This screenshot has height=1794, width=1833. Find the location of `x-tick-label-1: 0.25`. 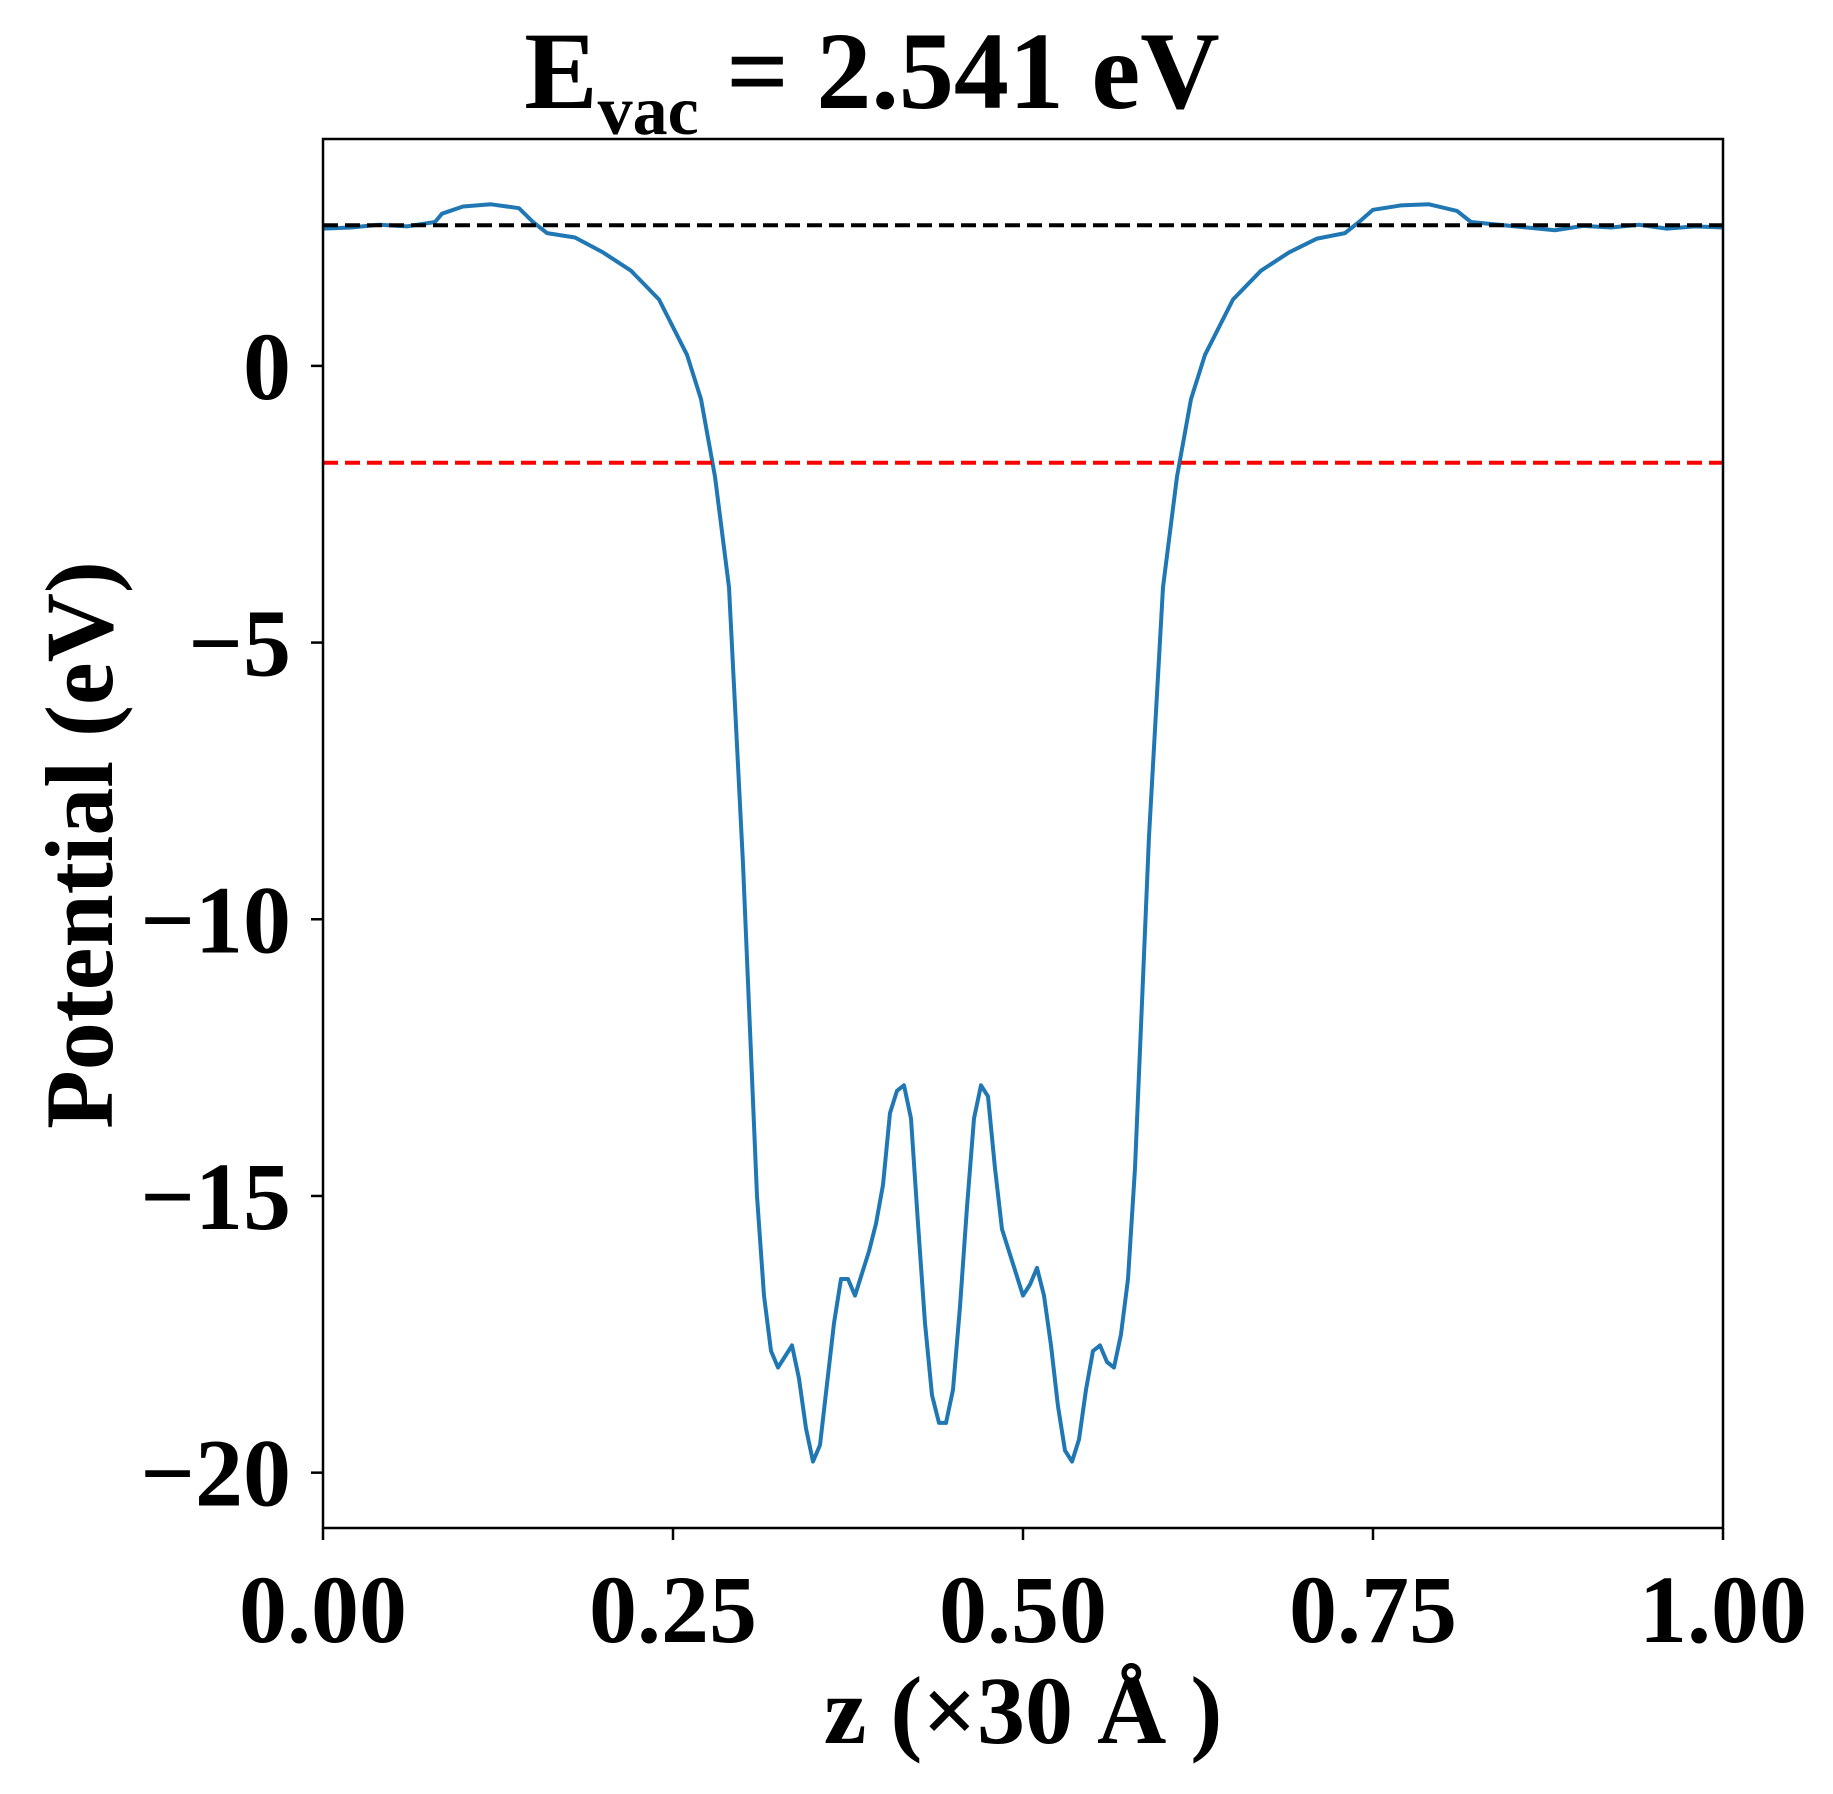

x-tick-label-1: 0.25 is located at coordinates (673, 1609).